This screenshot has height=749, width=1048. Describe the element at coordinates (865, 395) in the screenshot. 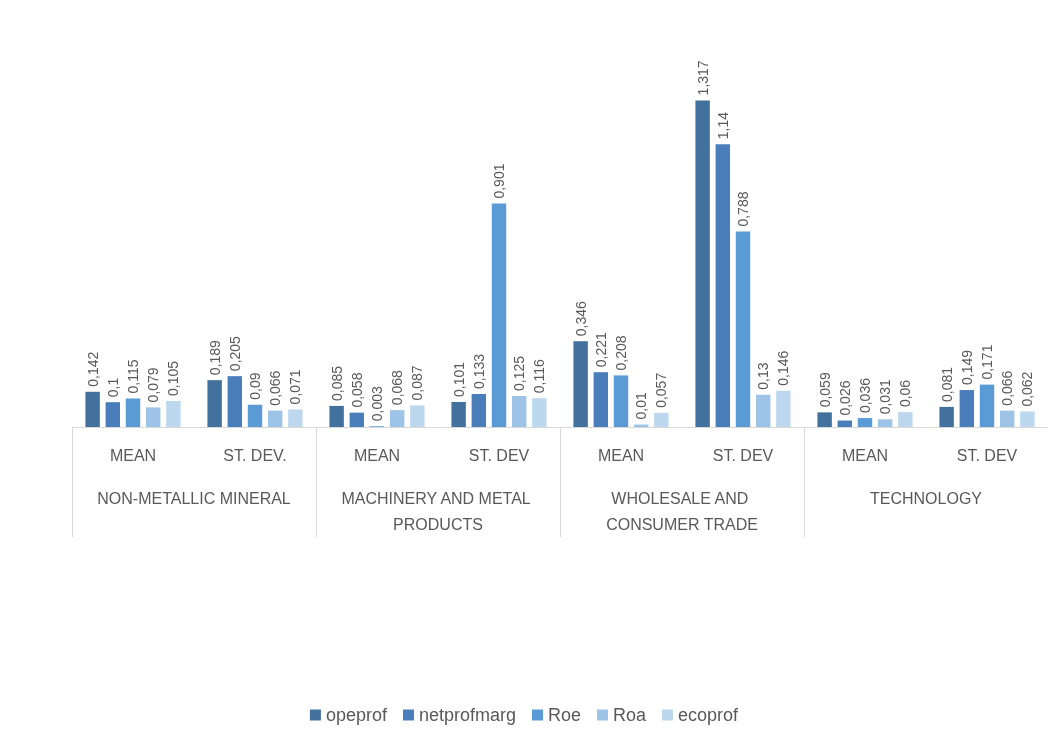

I see `data-label: 0,036` at that location.